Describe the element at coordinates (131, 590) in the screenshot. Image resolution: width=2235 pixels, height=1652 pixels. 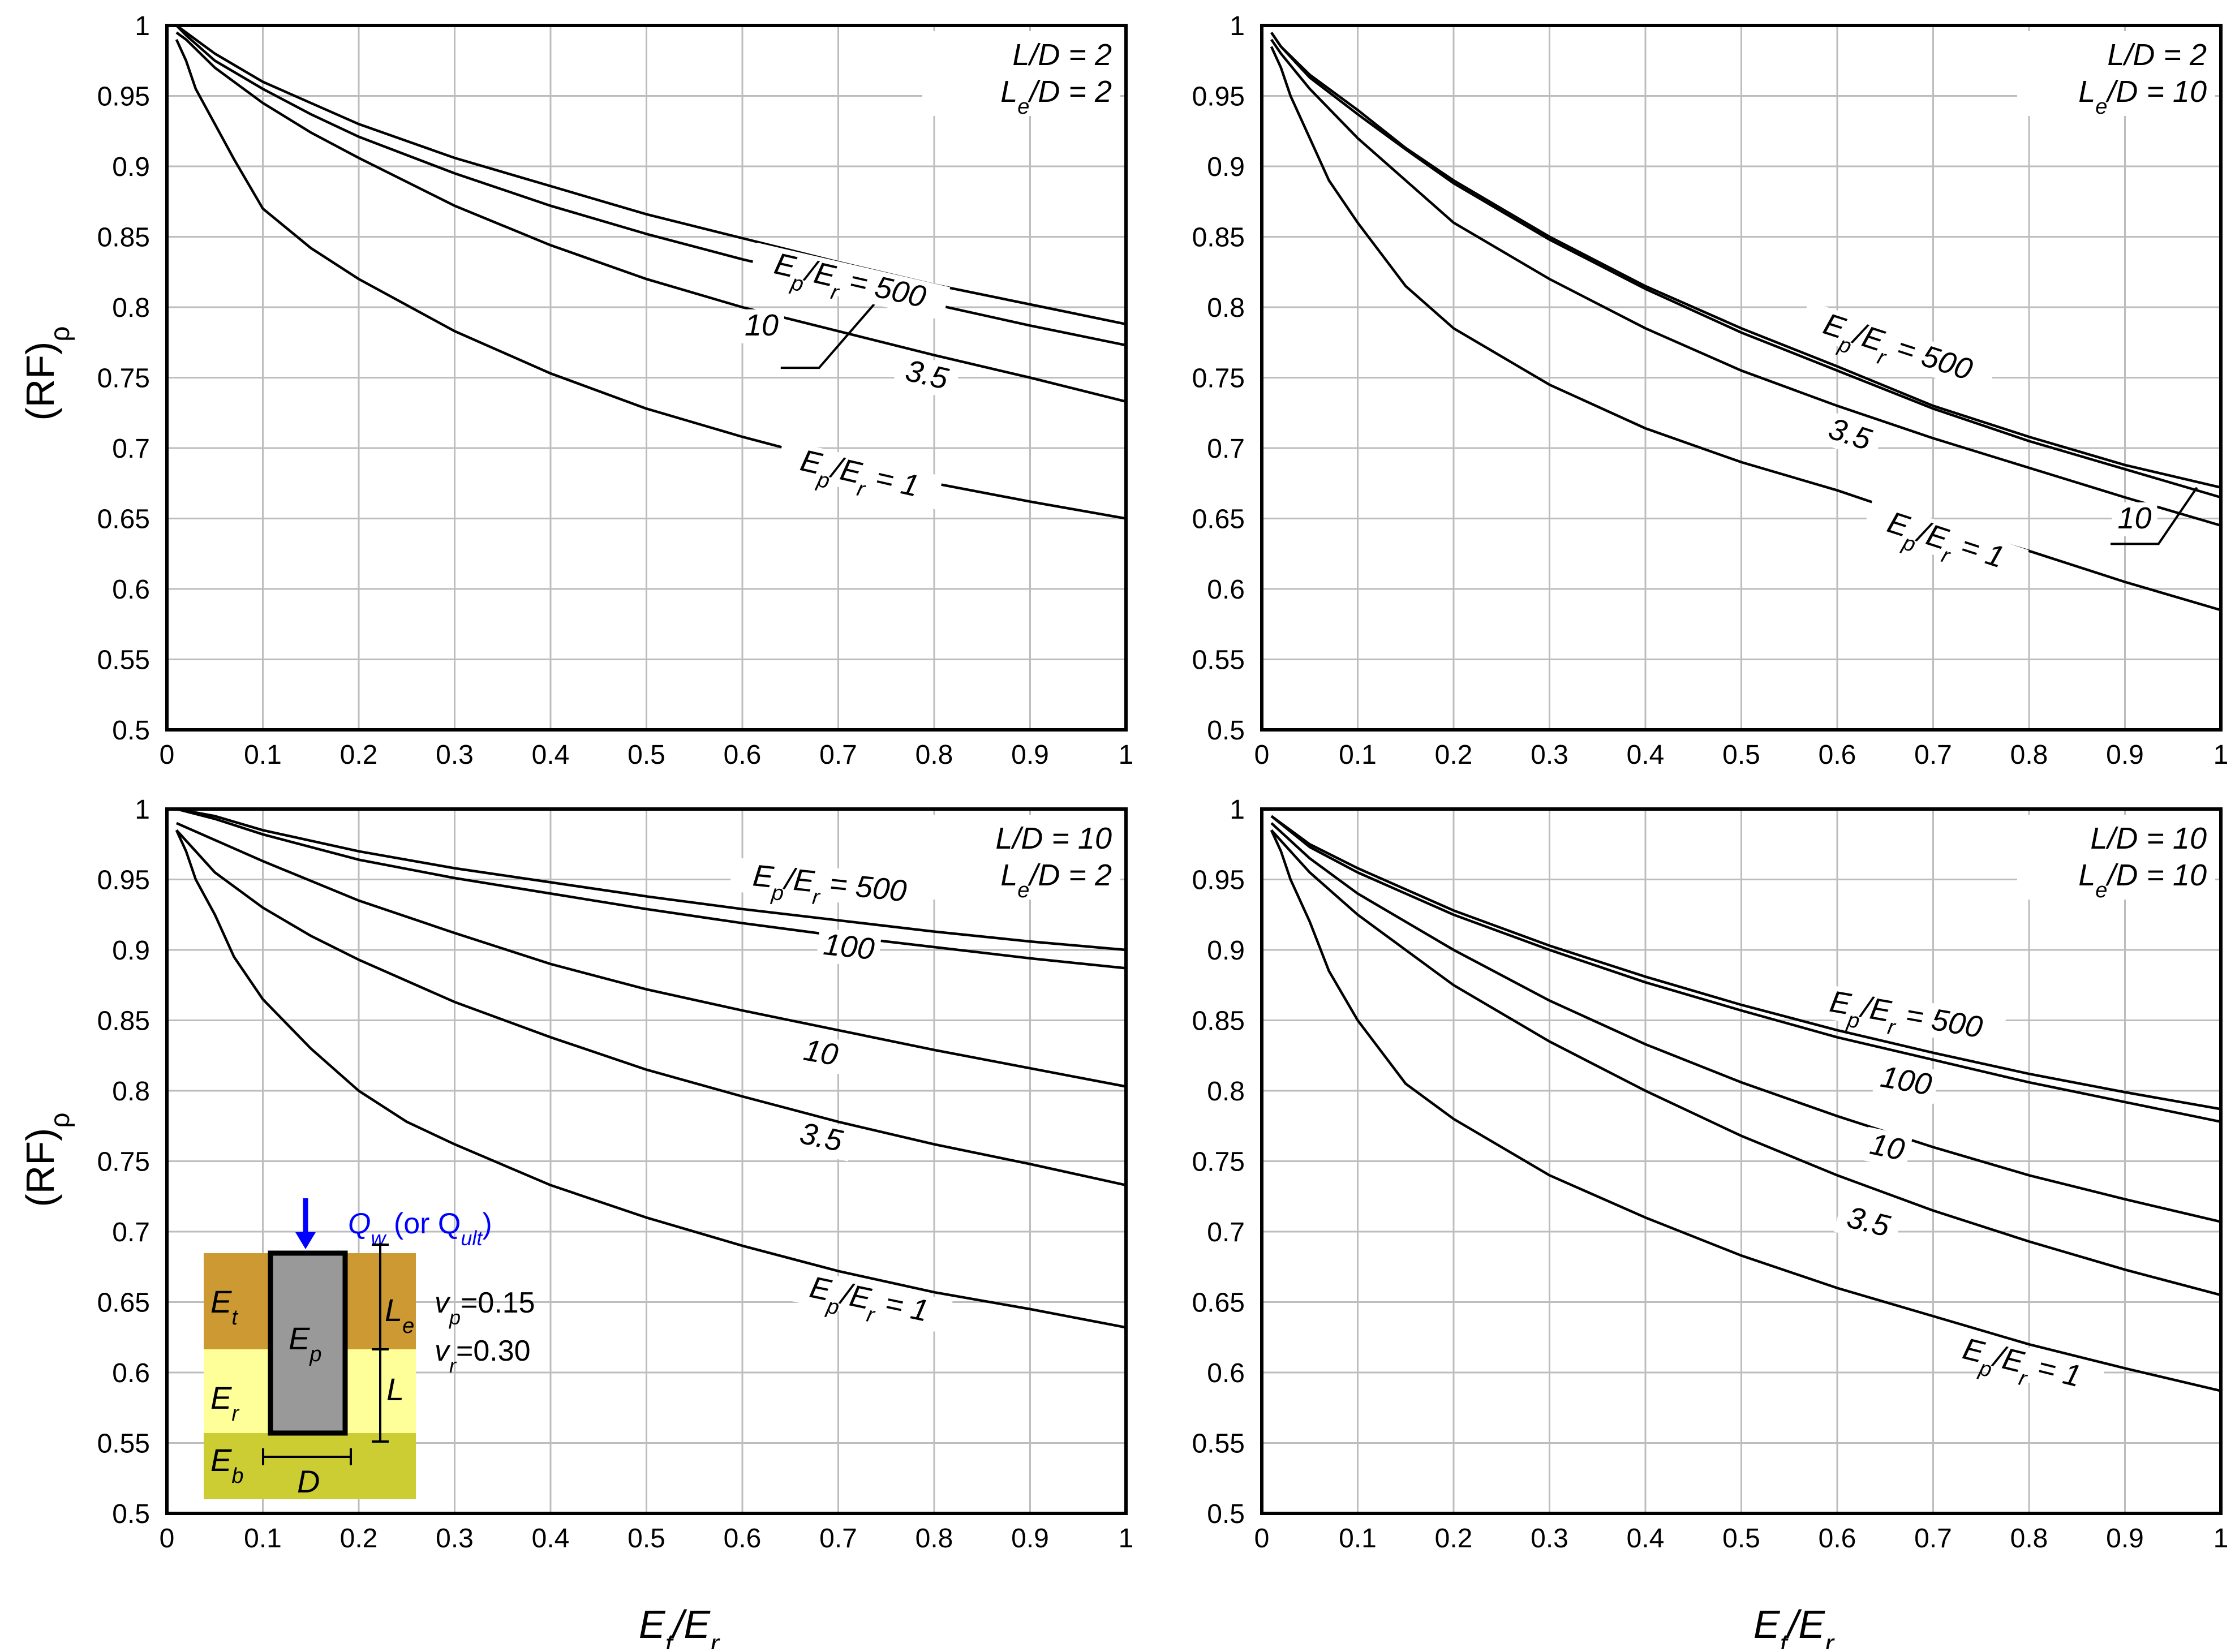
I see `y-tick-label: 0.6` at that location.